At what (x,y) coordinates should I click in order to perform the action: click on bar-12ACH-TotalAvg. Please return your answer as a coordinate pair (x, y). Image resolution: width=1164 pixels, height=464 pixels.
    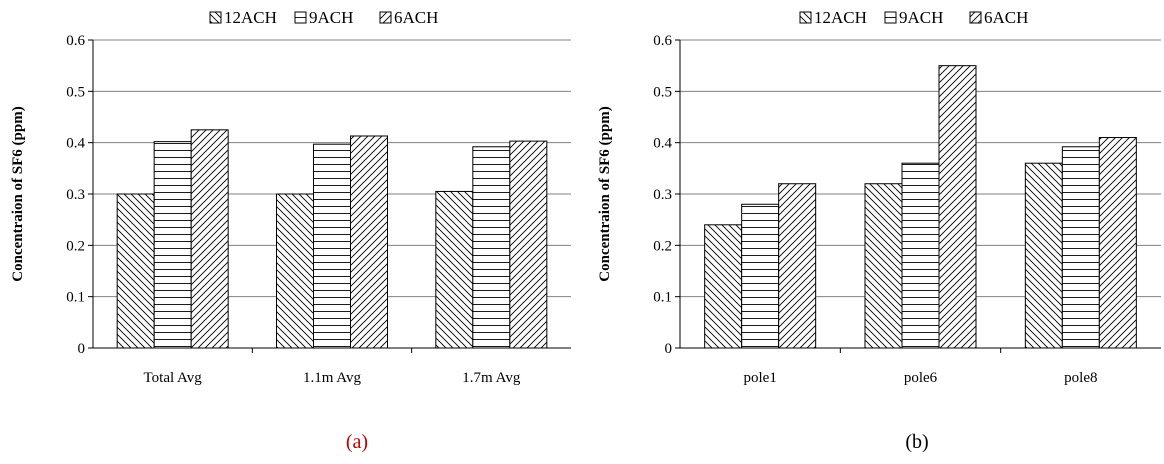
    Looking at the image, I should click on (135, 271).